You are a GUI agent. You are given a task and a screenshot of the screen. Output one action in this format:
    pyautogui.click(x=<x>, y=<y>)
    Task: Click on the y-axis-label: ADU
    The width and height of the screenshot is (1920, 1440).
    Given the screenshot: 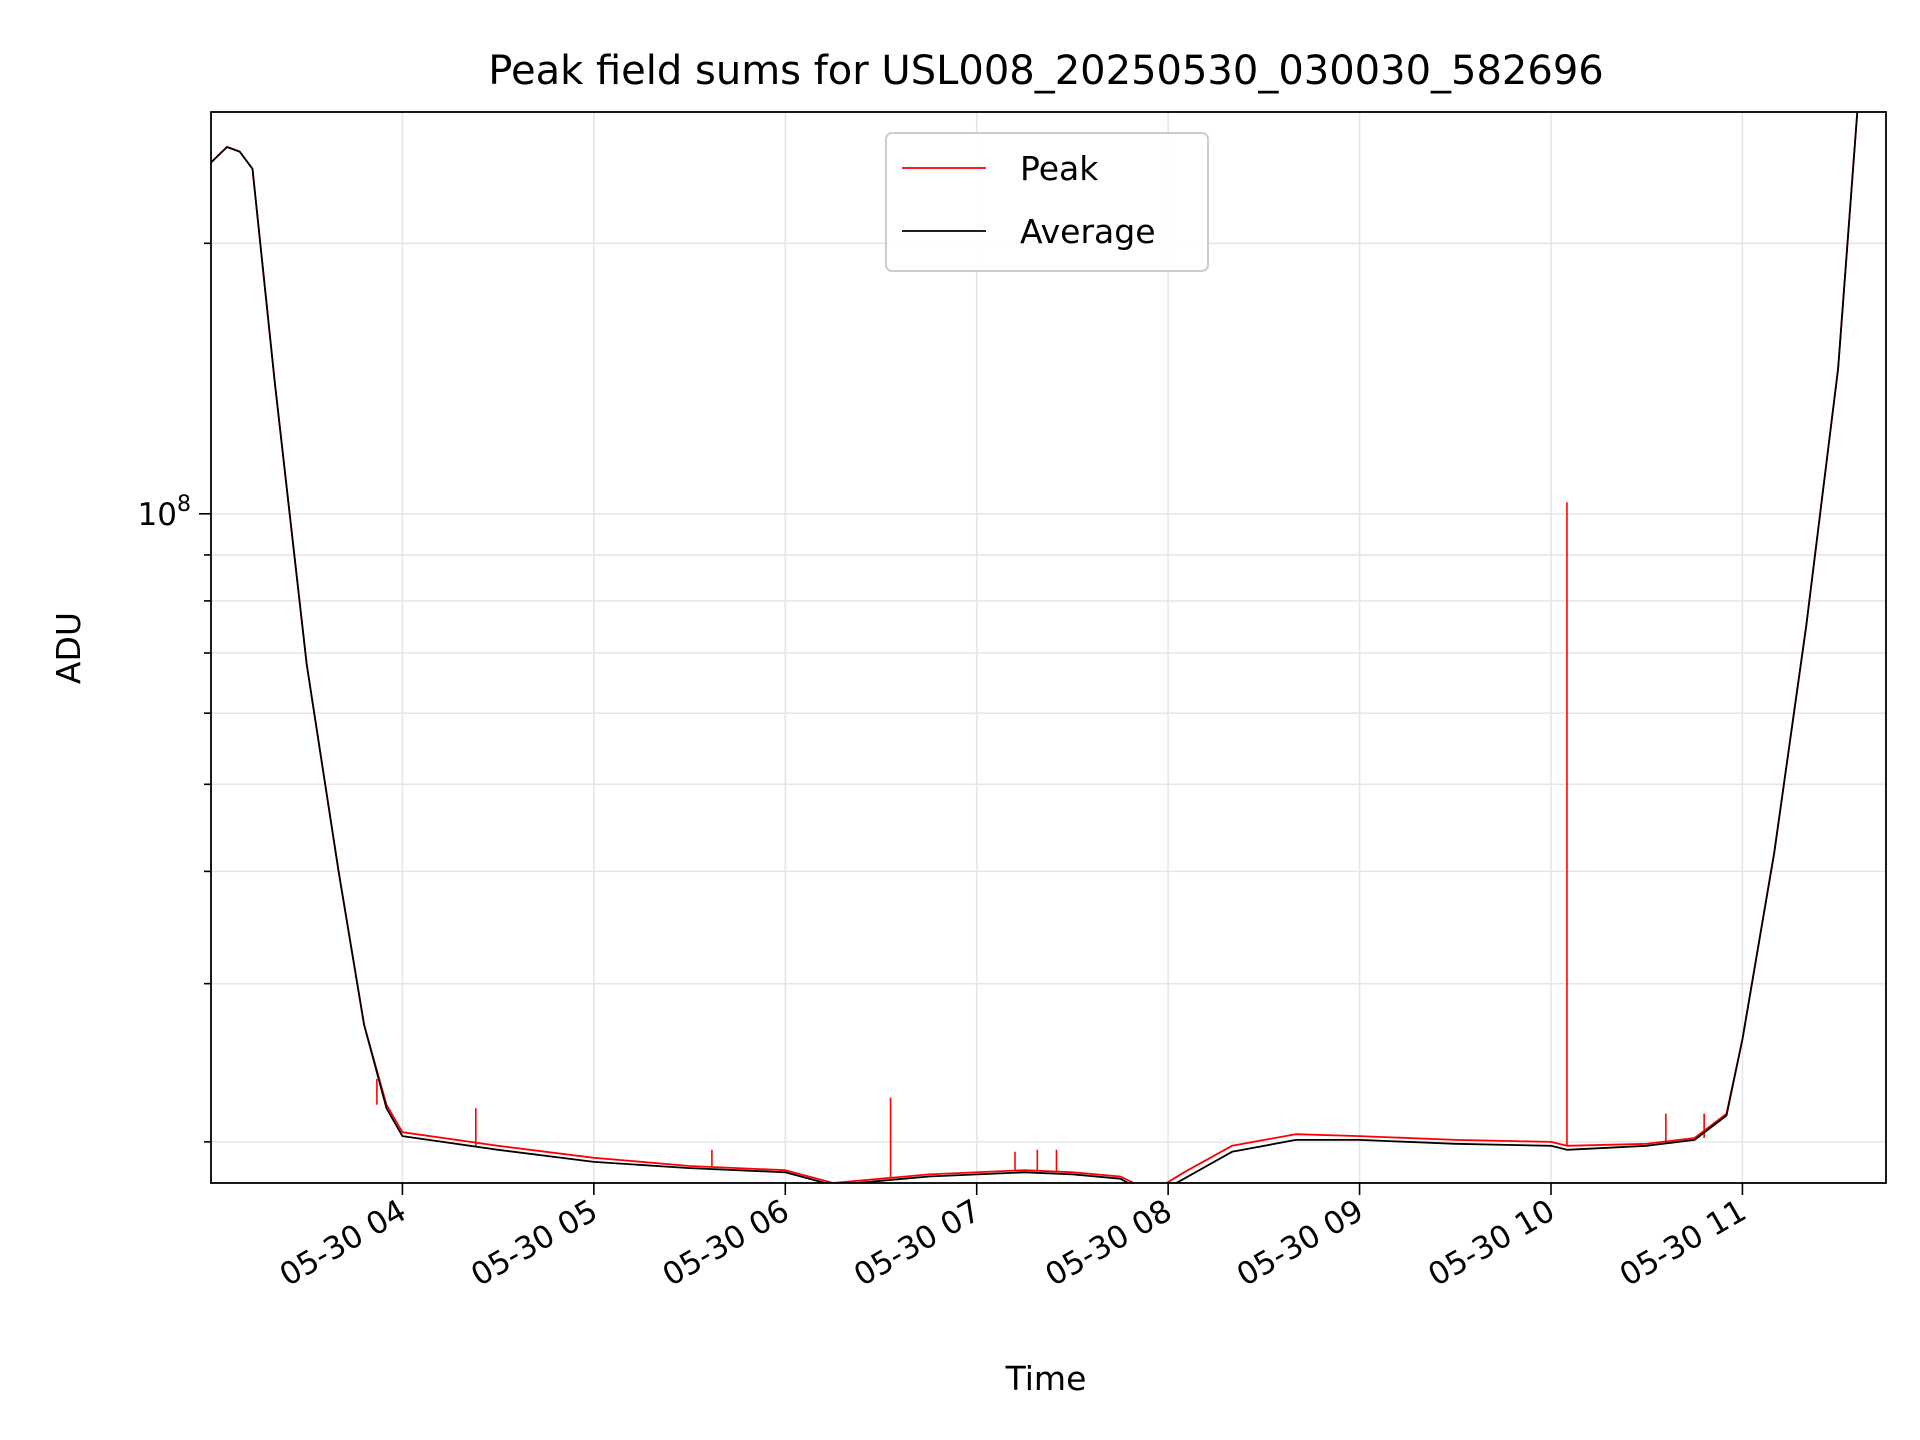 What is the action you would take?
    pyautogui.click(x=68, y=648)
    